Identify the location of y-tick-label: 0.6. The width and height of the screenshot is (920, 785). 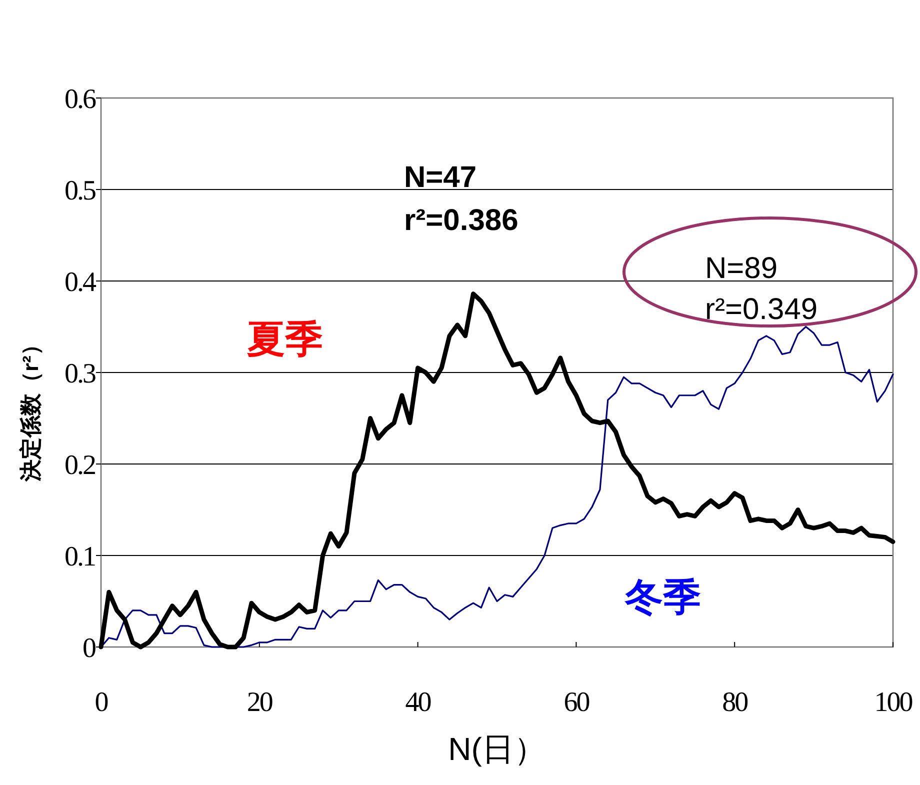
(80, 99).